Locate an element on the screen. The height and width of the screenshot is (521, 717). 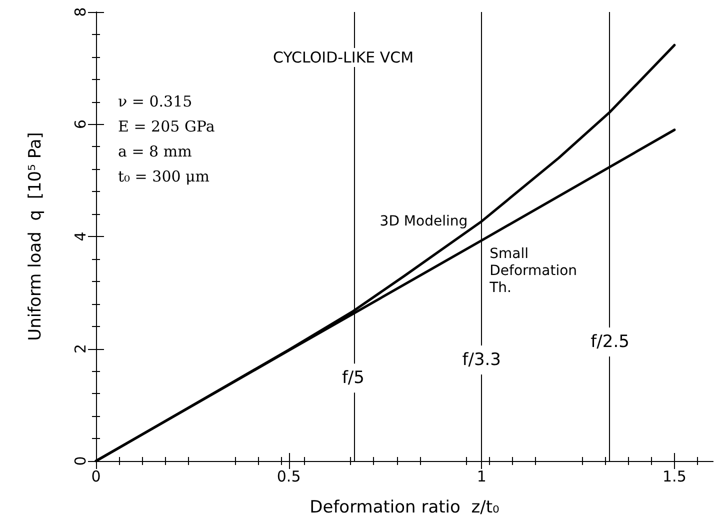
y-tick-label: 2 is located at coordinates (81, 349).